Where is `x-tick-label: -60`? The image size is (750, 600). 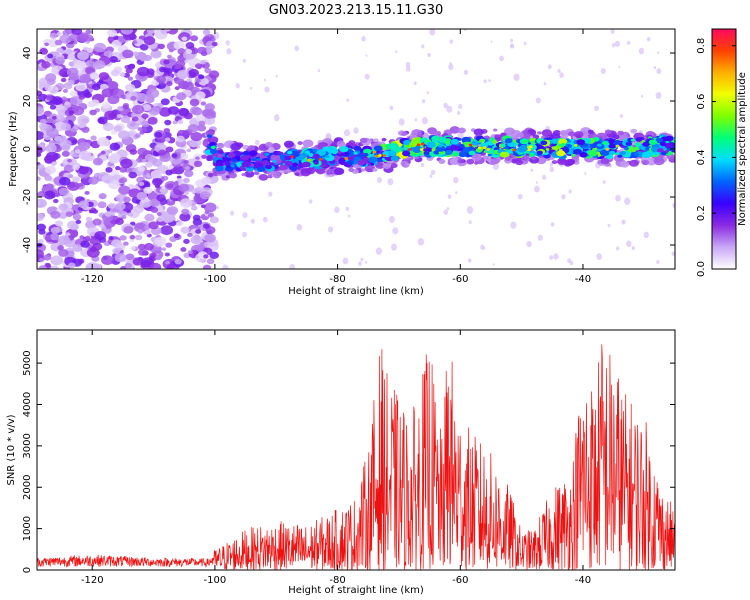 x-tick-label: -60 is located at coordinates (460, 279).